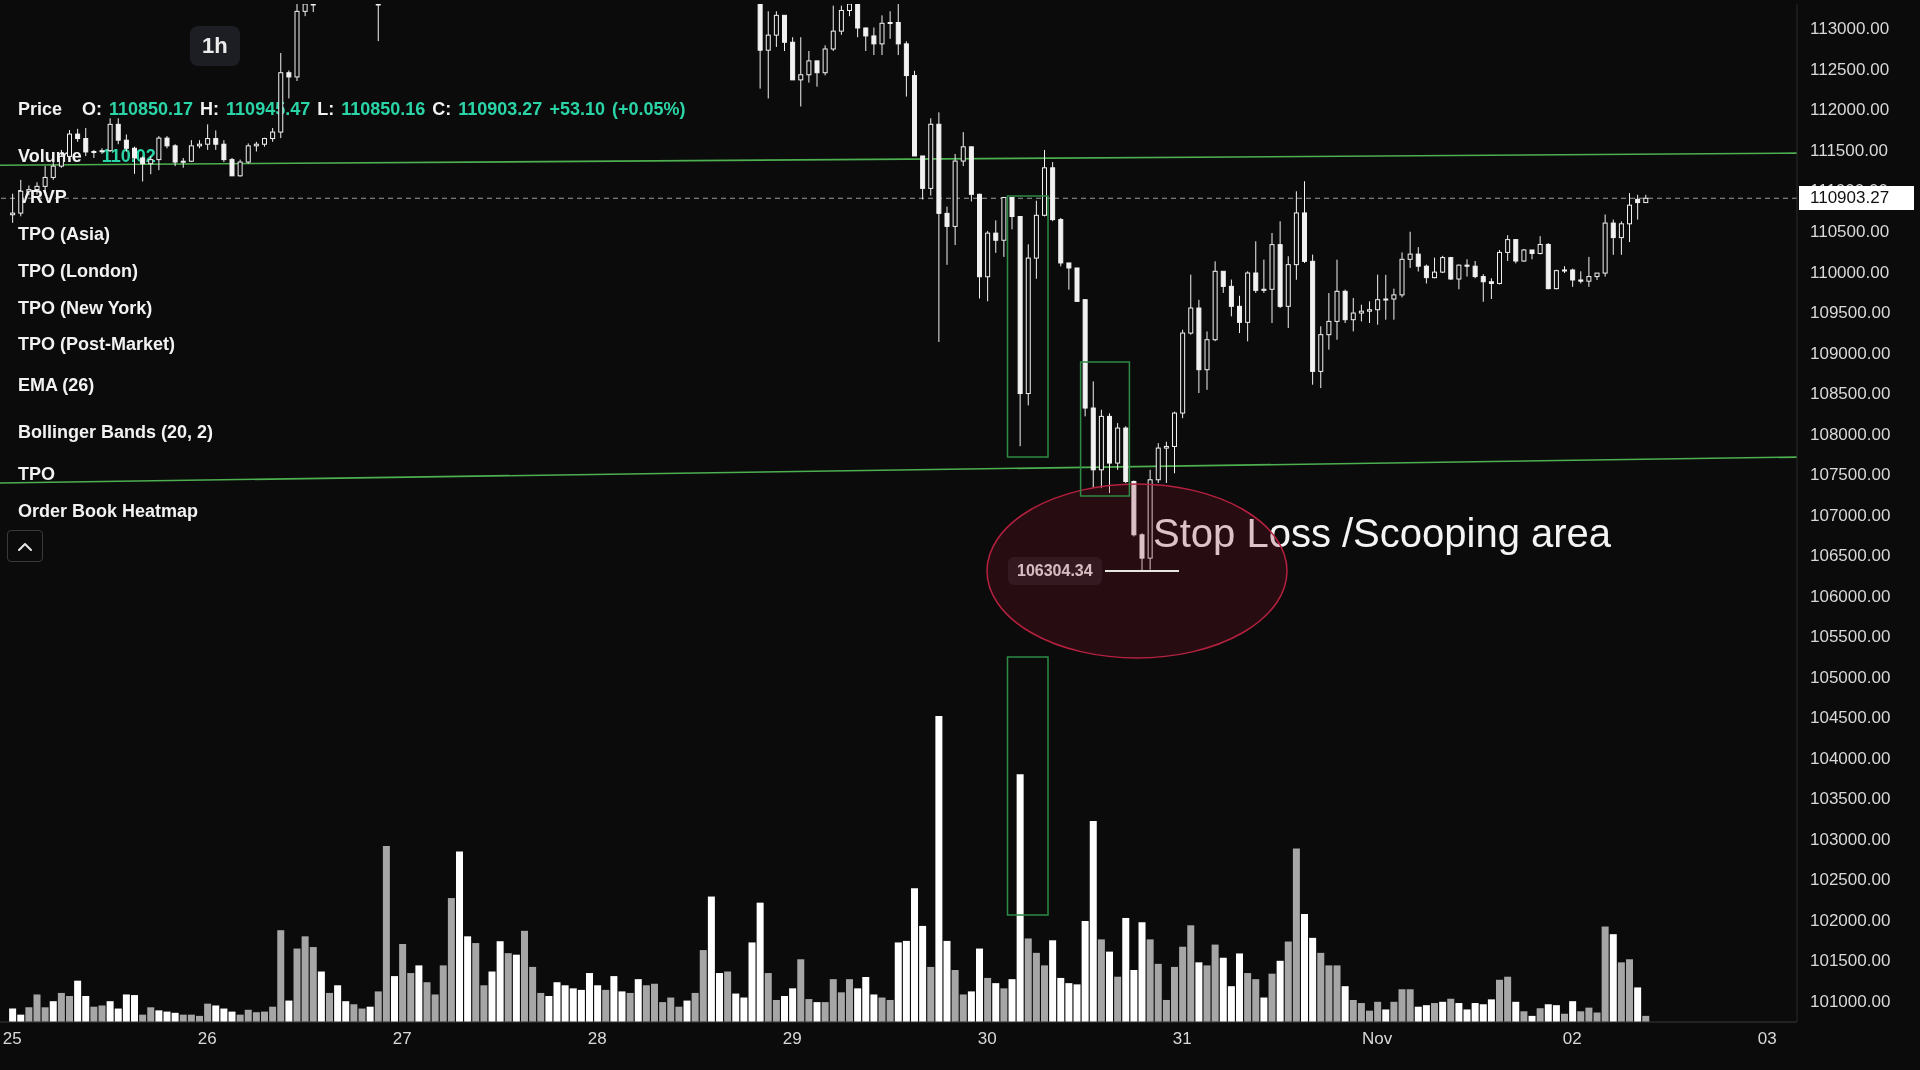 The width and height of the screenshot is (1920, 1070). What do you see at coordinates (56, 385) in the screenshot?
I see `annotation: EMA (26)` at bounding box center [56, 385].